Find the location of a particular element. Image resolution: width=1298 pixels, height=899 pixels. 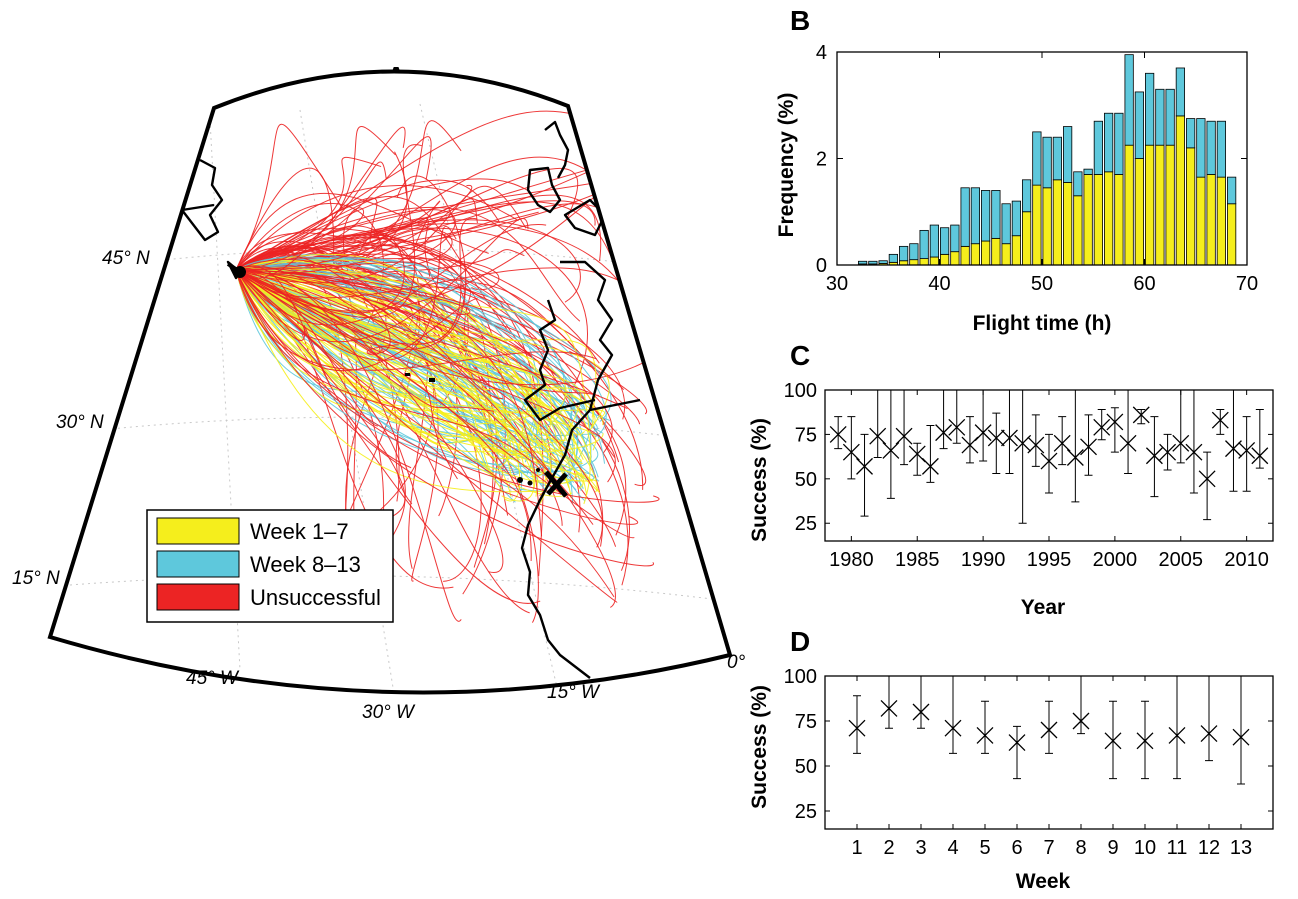

x-tick-label: 11 is located at coordinates (1177, 848).